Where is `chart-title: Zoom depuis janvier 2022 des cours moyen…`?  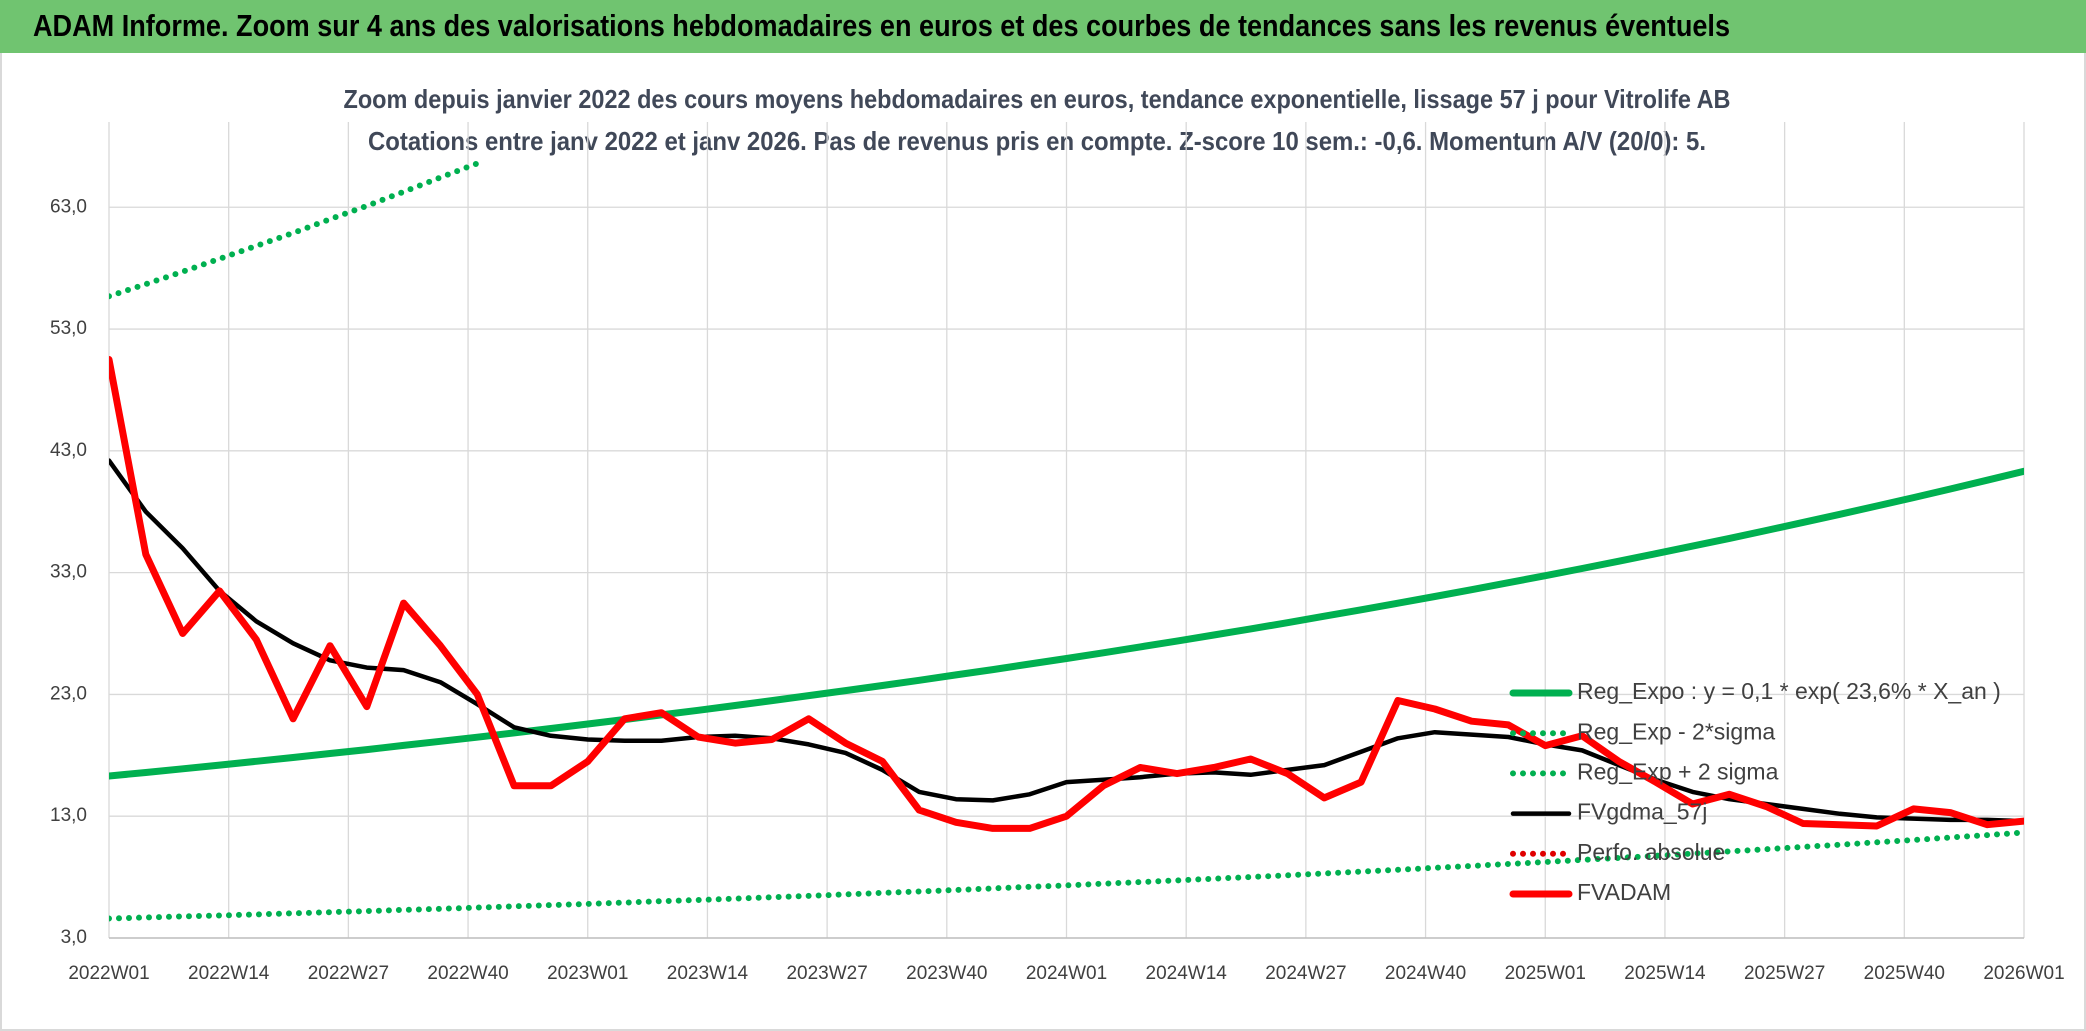
chart-title: Zoom depuis janvier 2022 des cours moyen… is located at coordinates (1037, 99).